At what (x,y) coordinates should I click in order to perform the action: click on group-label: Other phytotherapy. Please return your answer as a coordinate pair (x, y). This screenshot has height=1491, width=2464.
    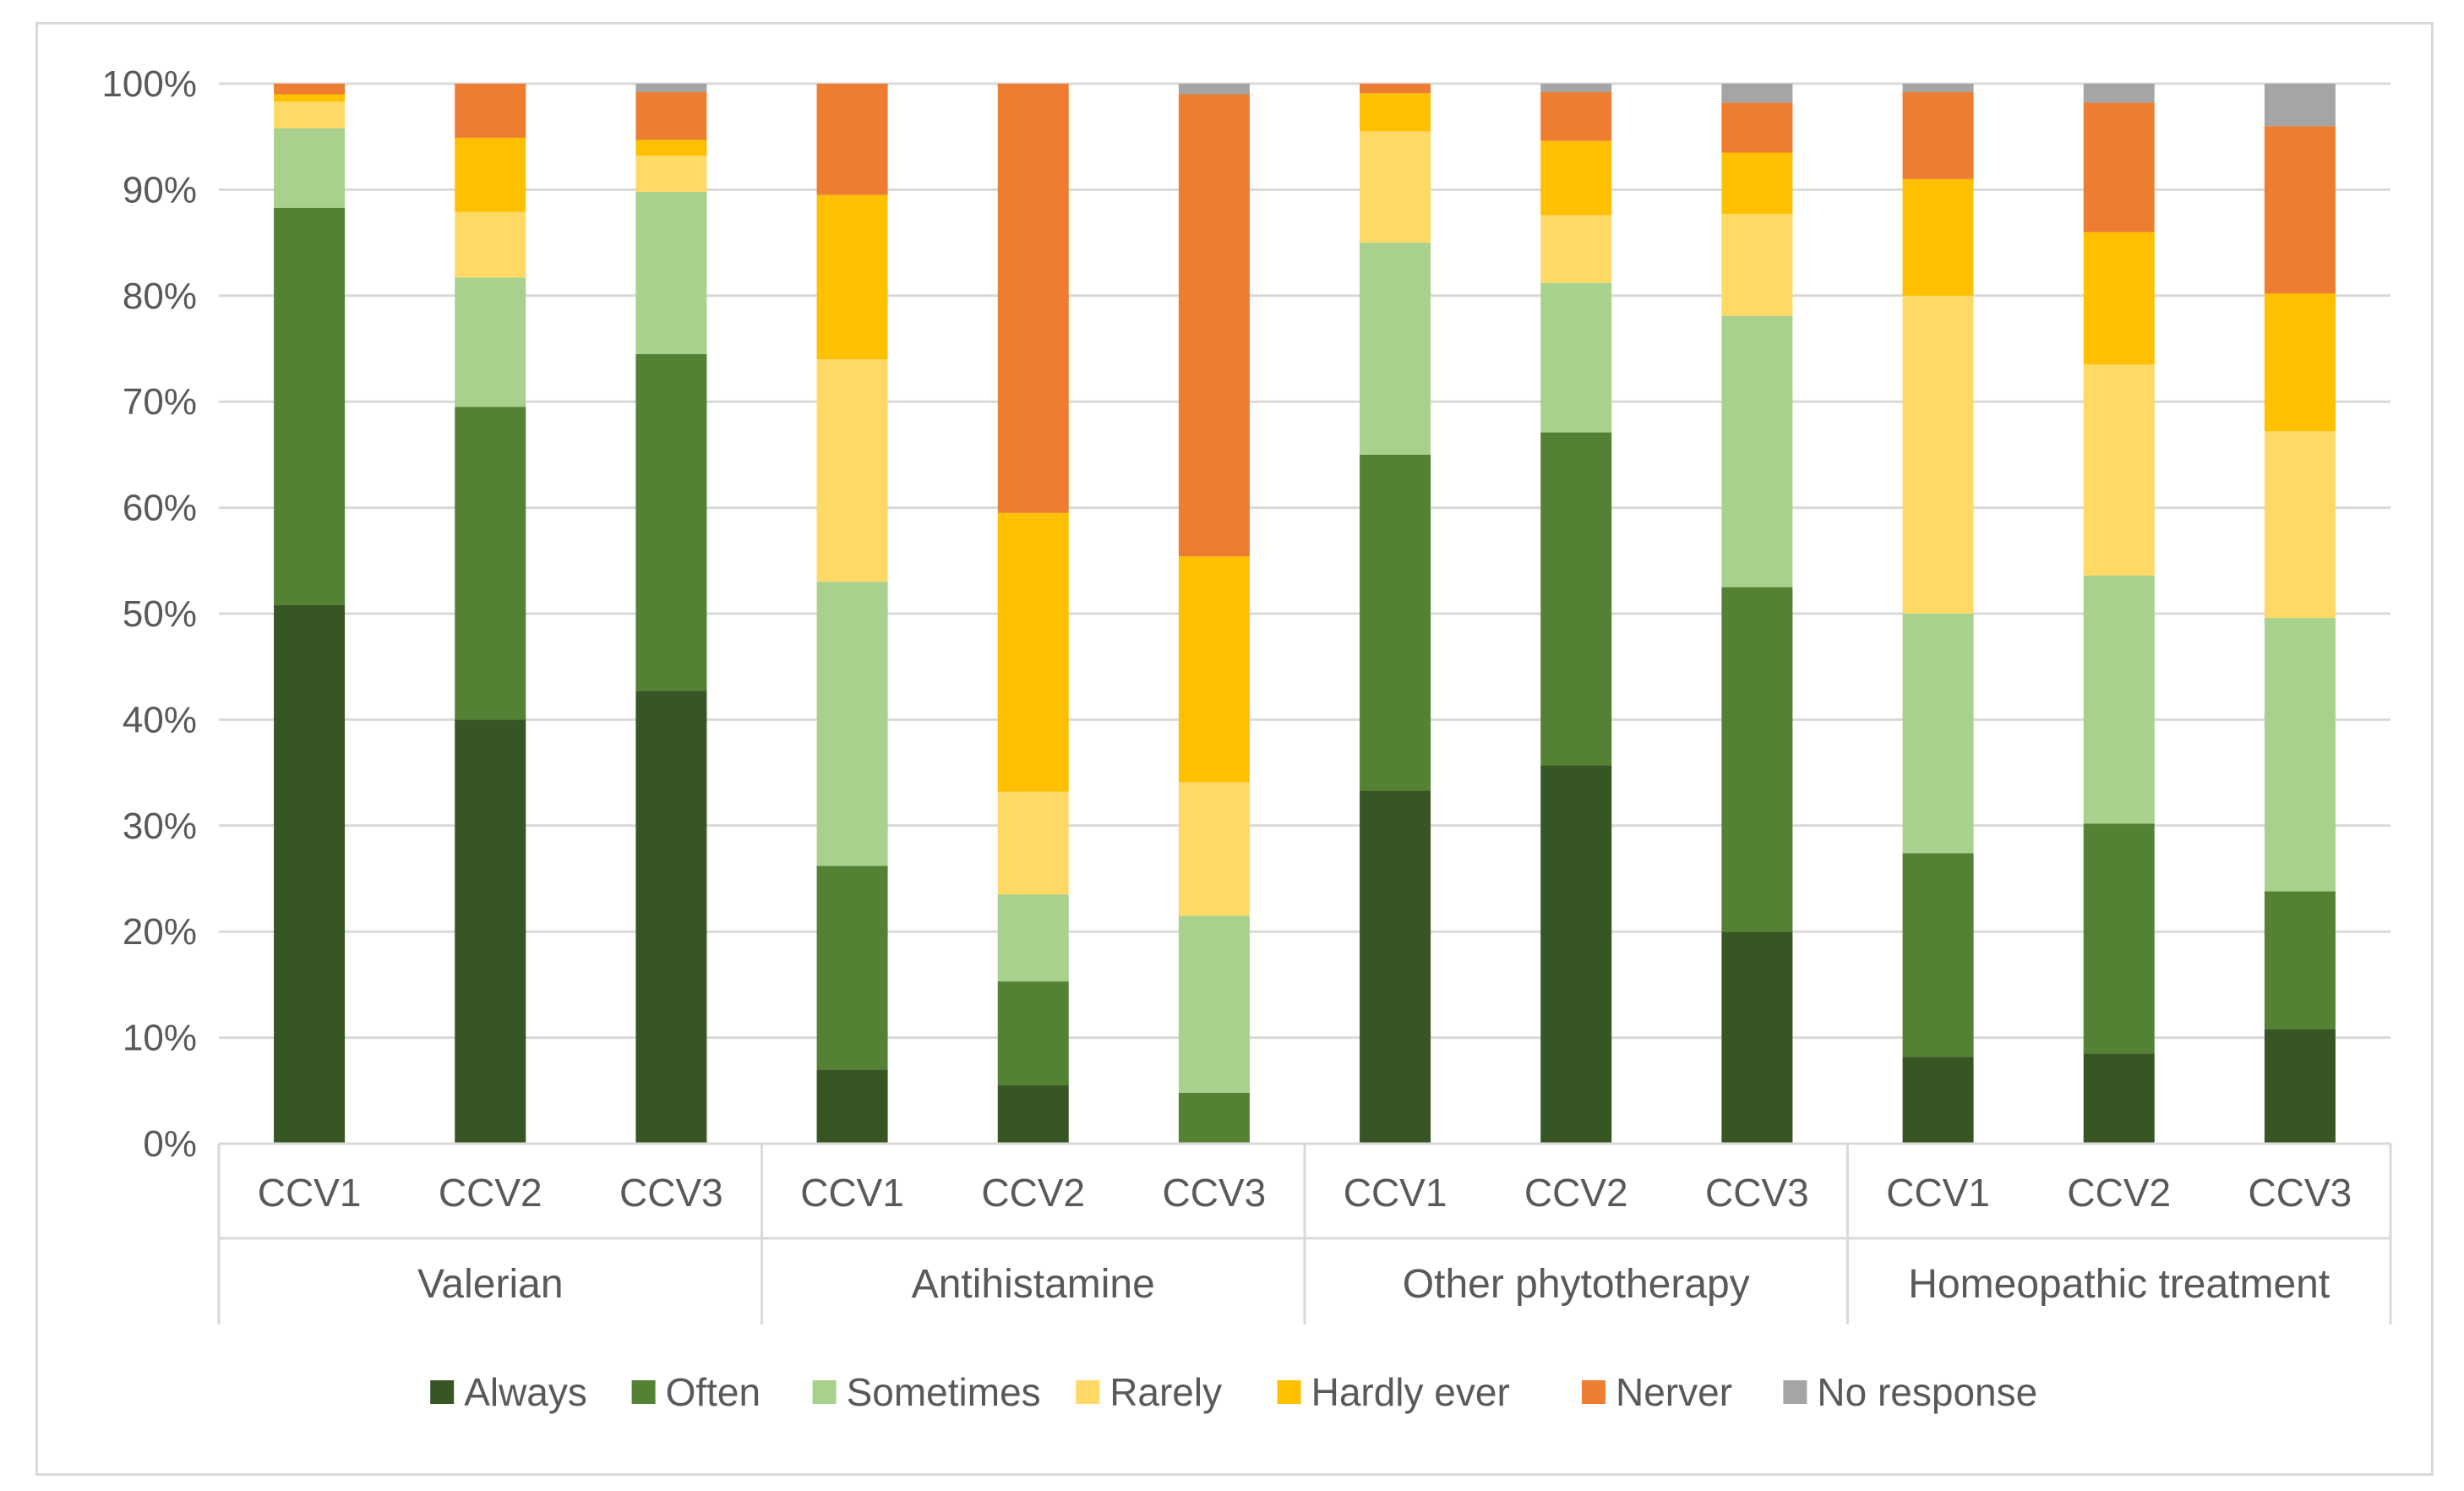
    Looking at the image, I should click on (1577, 1284).